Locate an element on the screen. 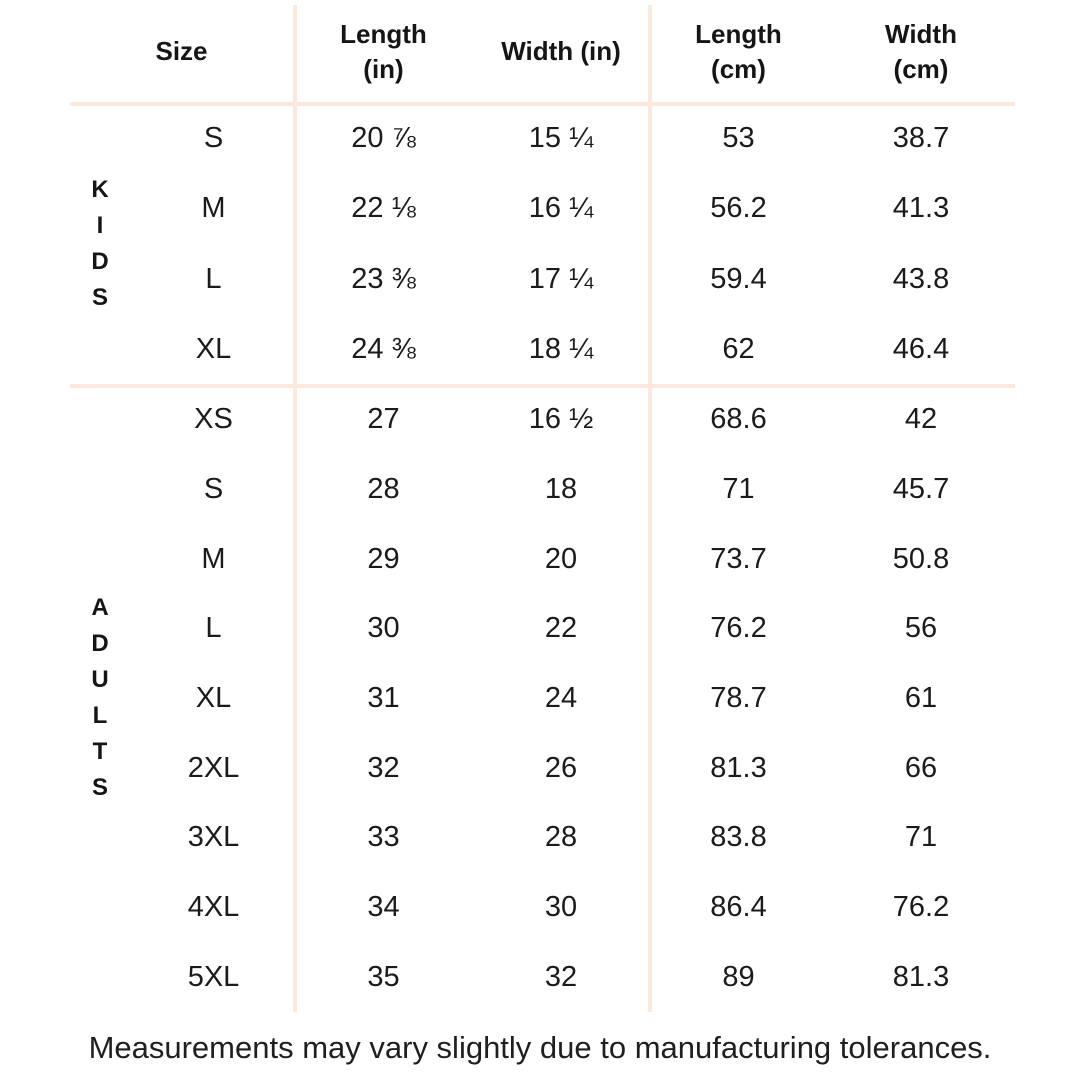  length-cm-cell: 73.7 is located at coordinates (738, 558).